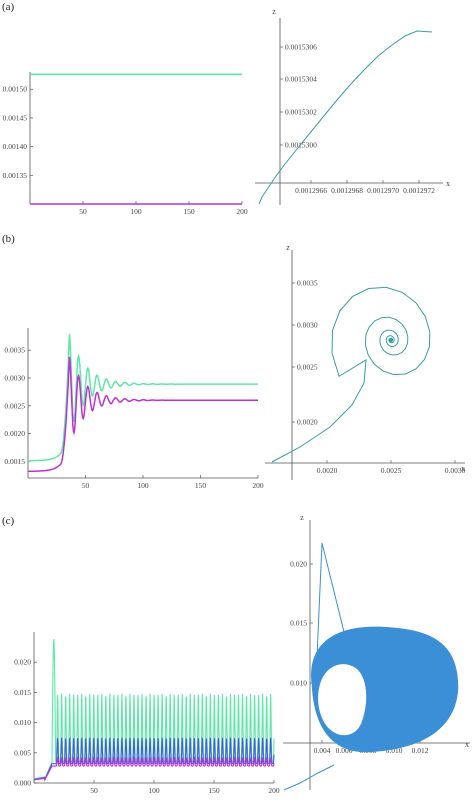 Image resolution: width=474 pixels, height=800 pixels. What do you see at coordinates (22, 692) in the screenshot?
I see `c-ts-y-tick-label: 0.015` at bounding box center [22, 692].